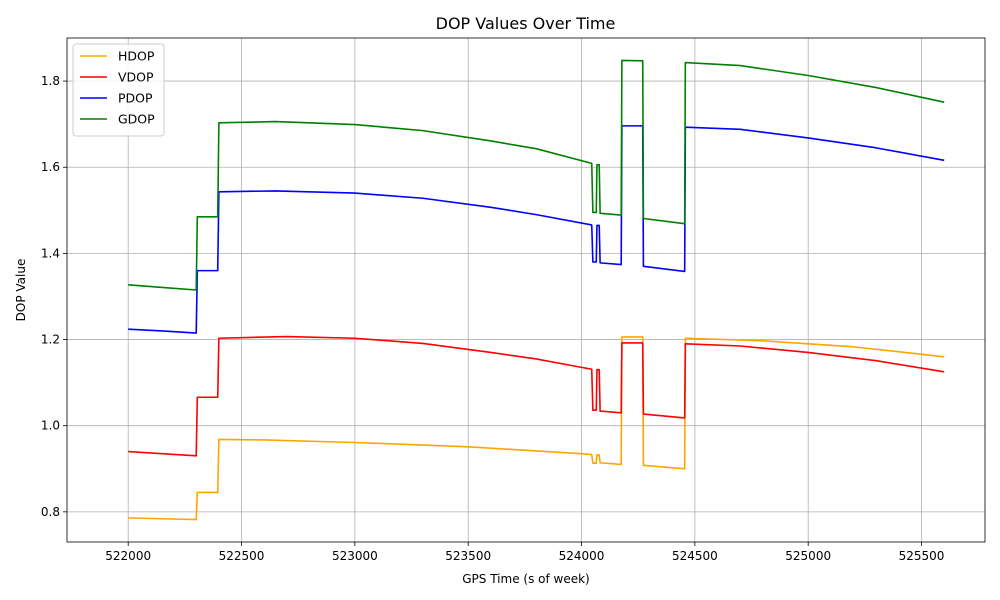  I want to click on x-tick-label: 525500, so click(922, 556).